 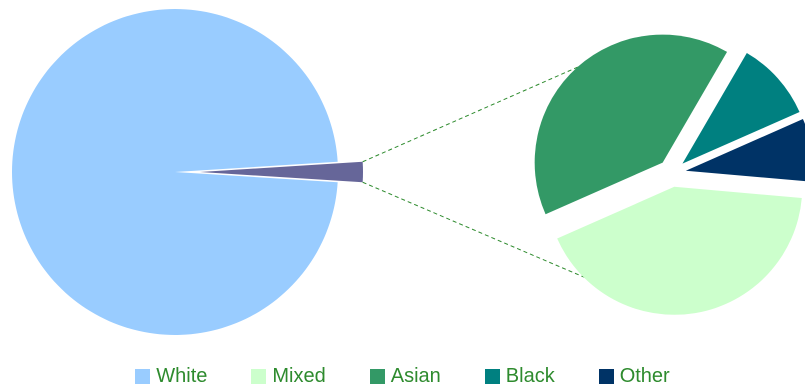 What do you see at coordinates (644, 376) in the screenshot?
I see `legend-label: Other` at bounding box center [644, 376].